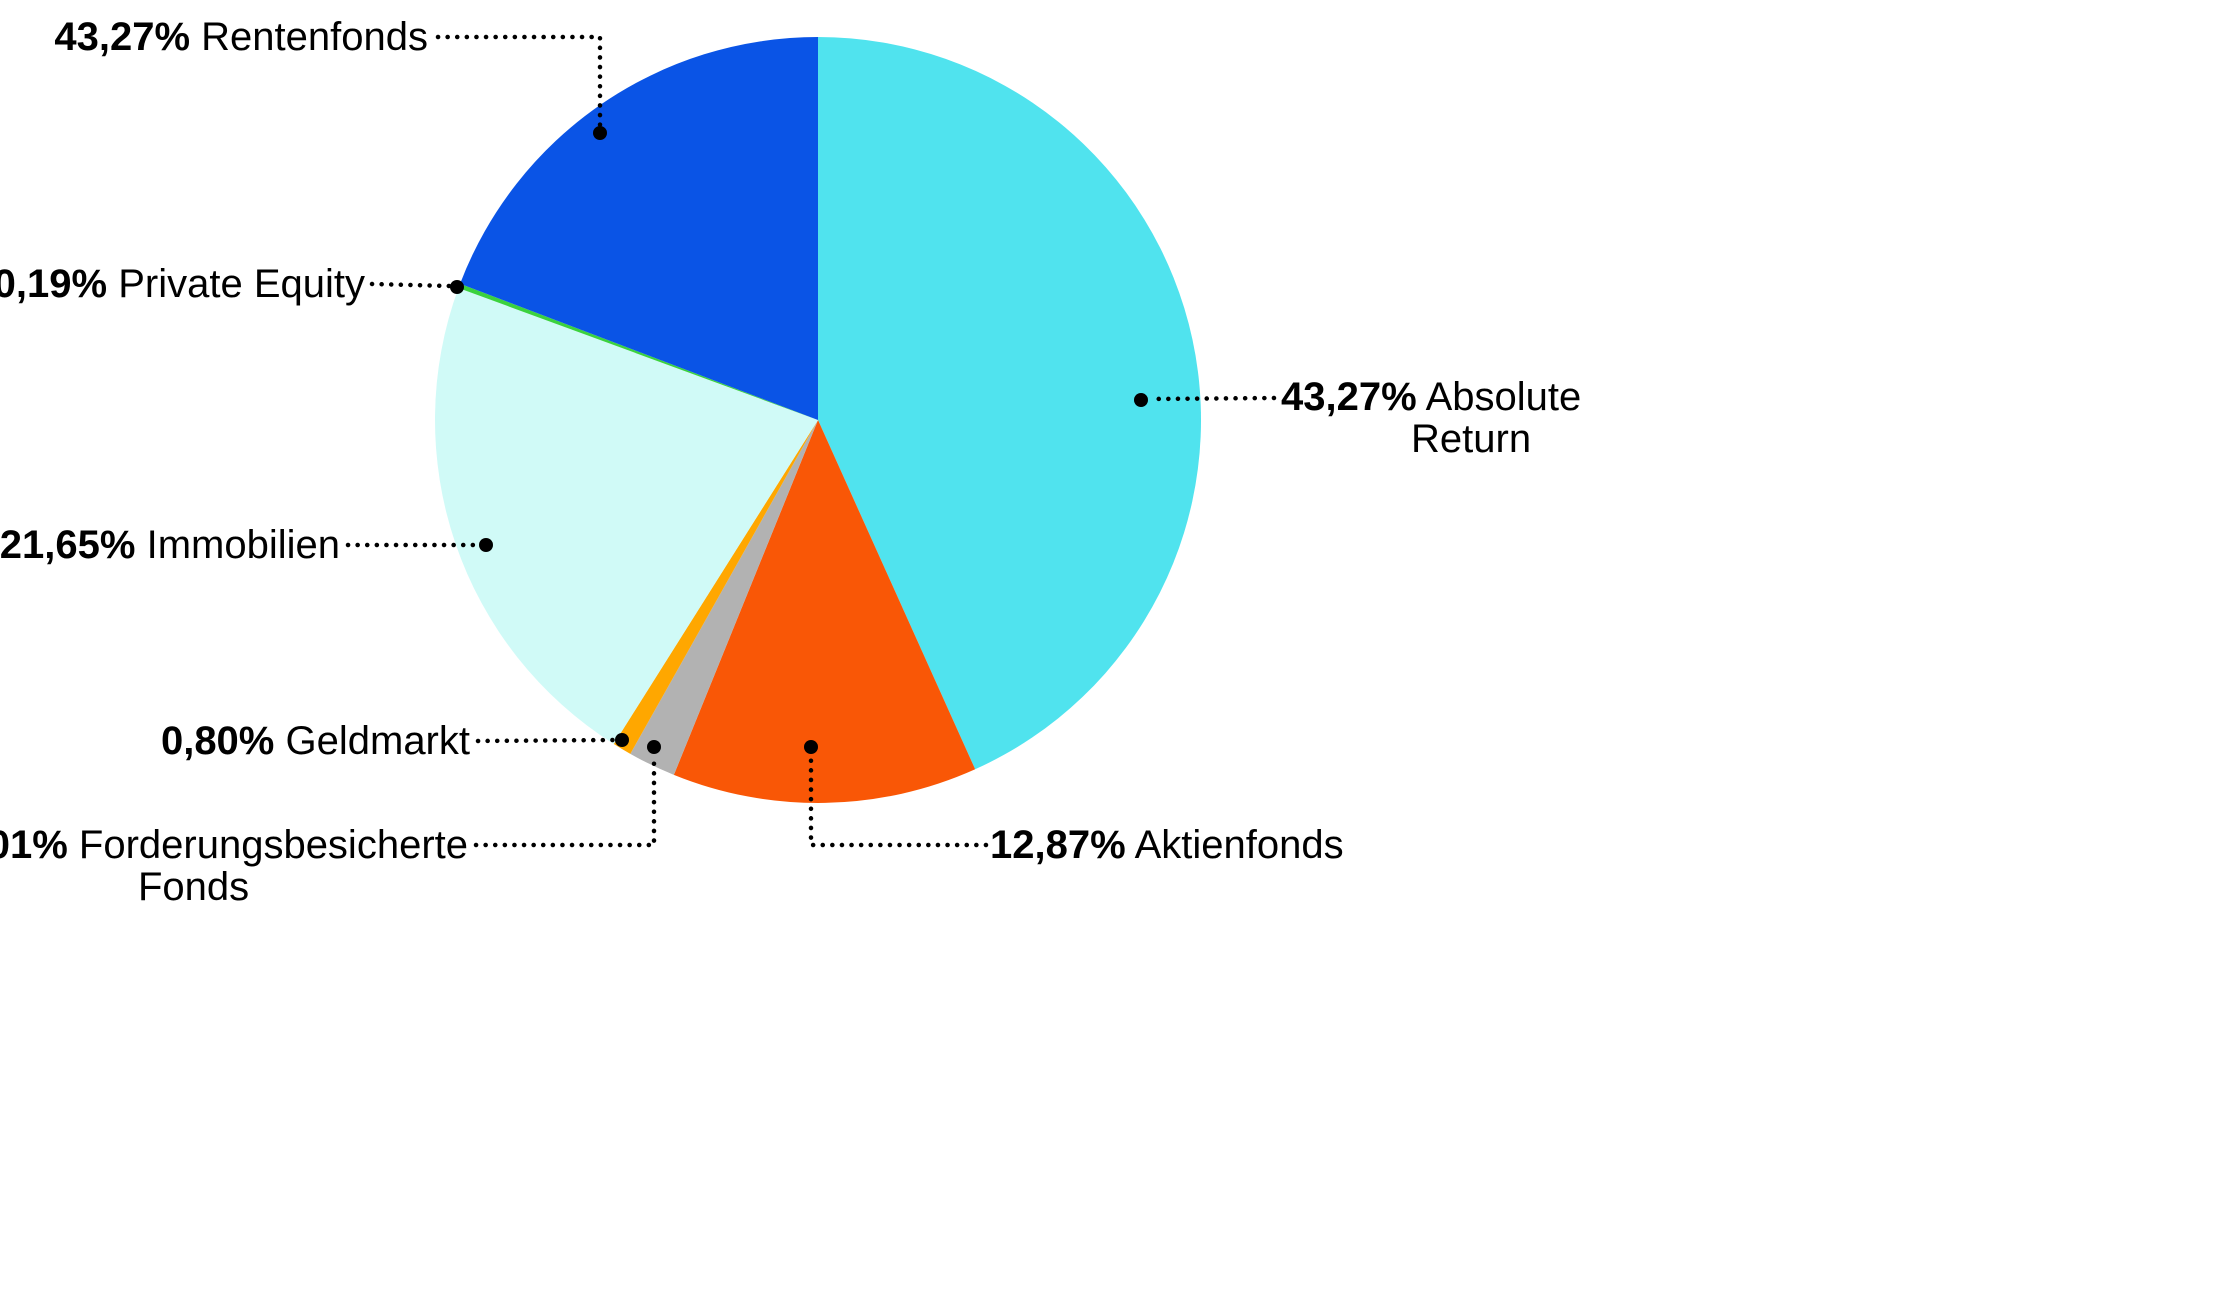 The image size is (2213, 1292). Describe the element at coordinates (486, 545) in the screenshot. I see `anchor-dot-immobilien` at that location.